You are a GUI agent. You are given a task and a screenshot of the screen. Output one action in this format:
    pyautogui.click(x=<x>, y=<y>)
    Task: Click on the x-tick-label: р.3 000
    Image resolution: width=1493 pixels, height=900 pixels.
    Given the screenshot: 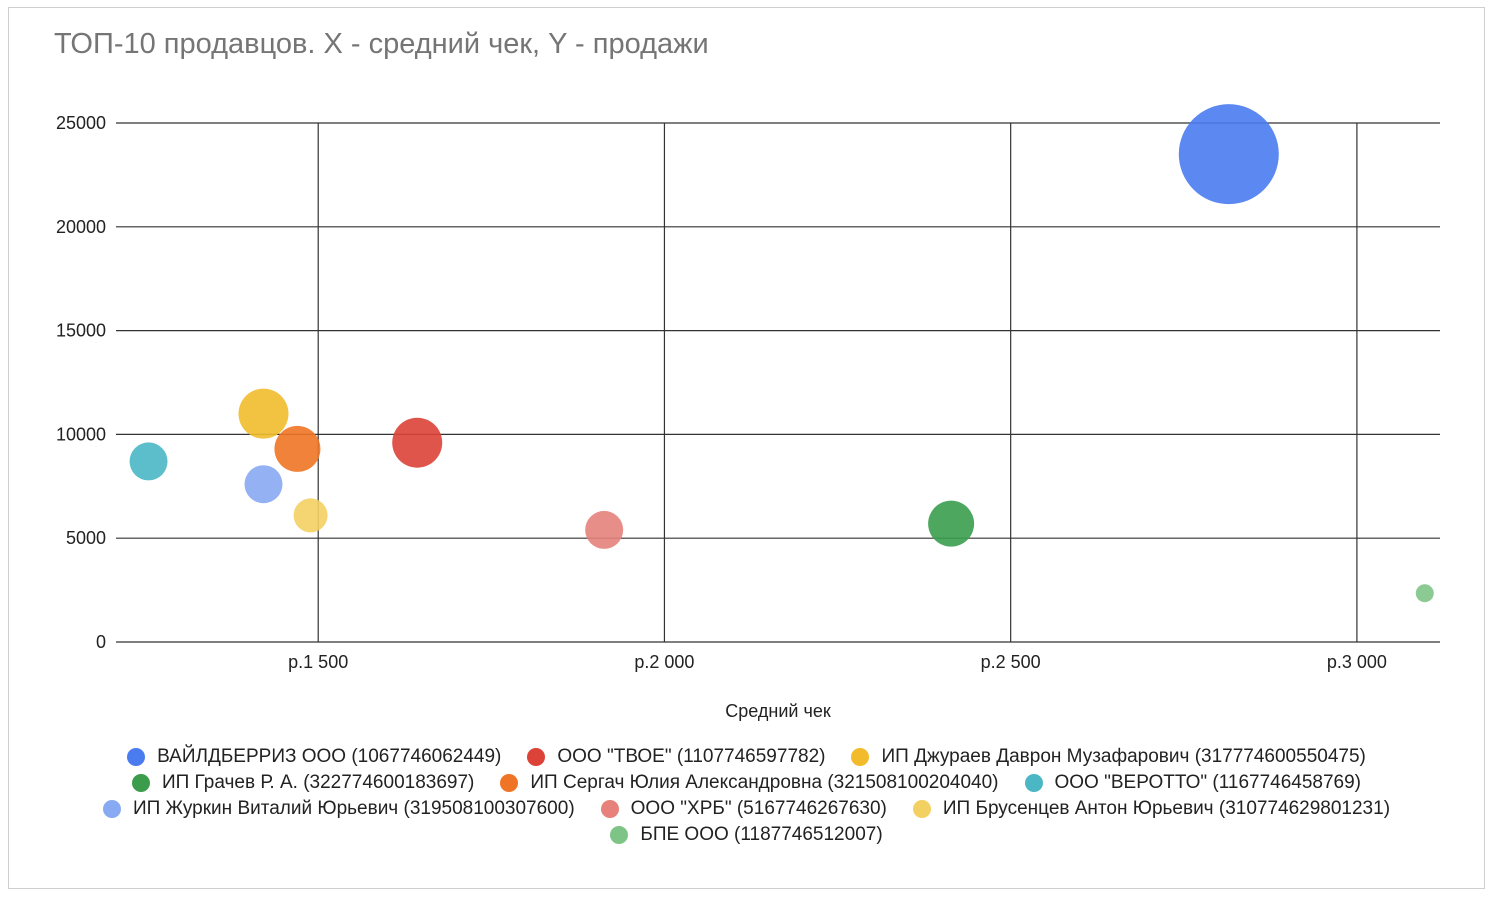 What is the action you would take?
    pyautogui.click(x=1357, y=662)
    